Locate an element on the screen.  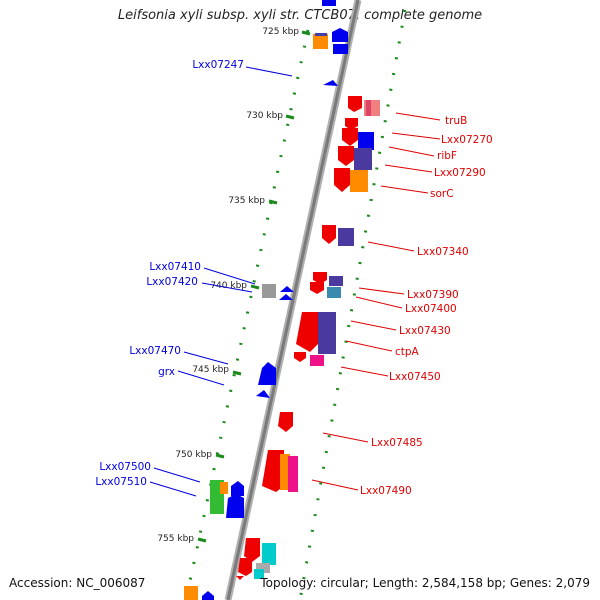
gene-label-right: Lxx07400 is located at coordinates (431, 309).